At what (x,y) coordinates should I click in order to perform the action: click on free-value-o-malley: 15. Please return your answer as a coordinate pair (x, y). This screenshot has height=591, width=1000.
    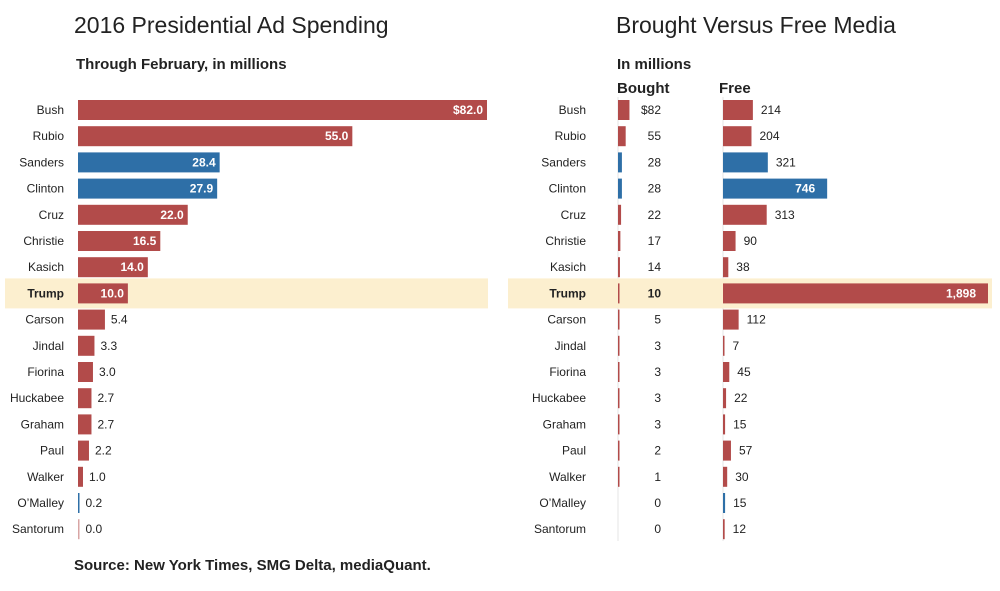
    Looking at the image, I should click on (740, 503).